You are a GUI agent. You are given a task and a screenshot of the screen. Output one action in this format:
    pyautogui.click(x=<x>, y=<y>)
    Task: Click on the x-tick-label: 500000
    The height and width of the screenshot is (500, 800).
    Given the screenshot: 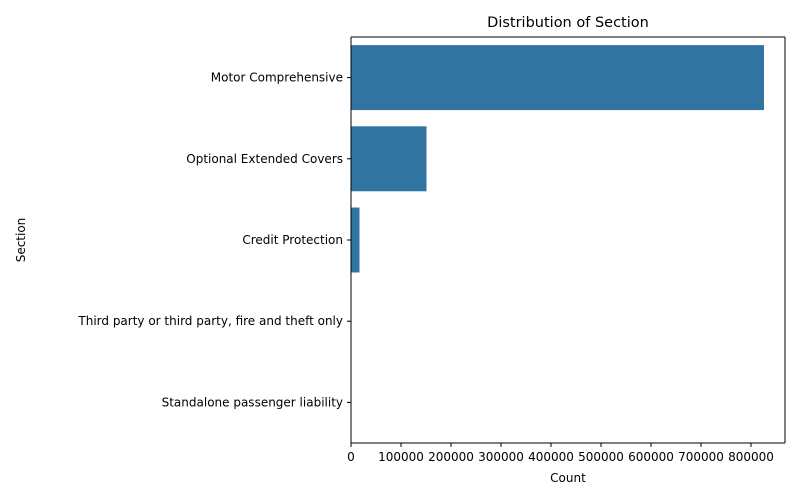 What is the action you would take?
    pyautogui.click(x=601, y=457)
    